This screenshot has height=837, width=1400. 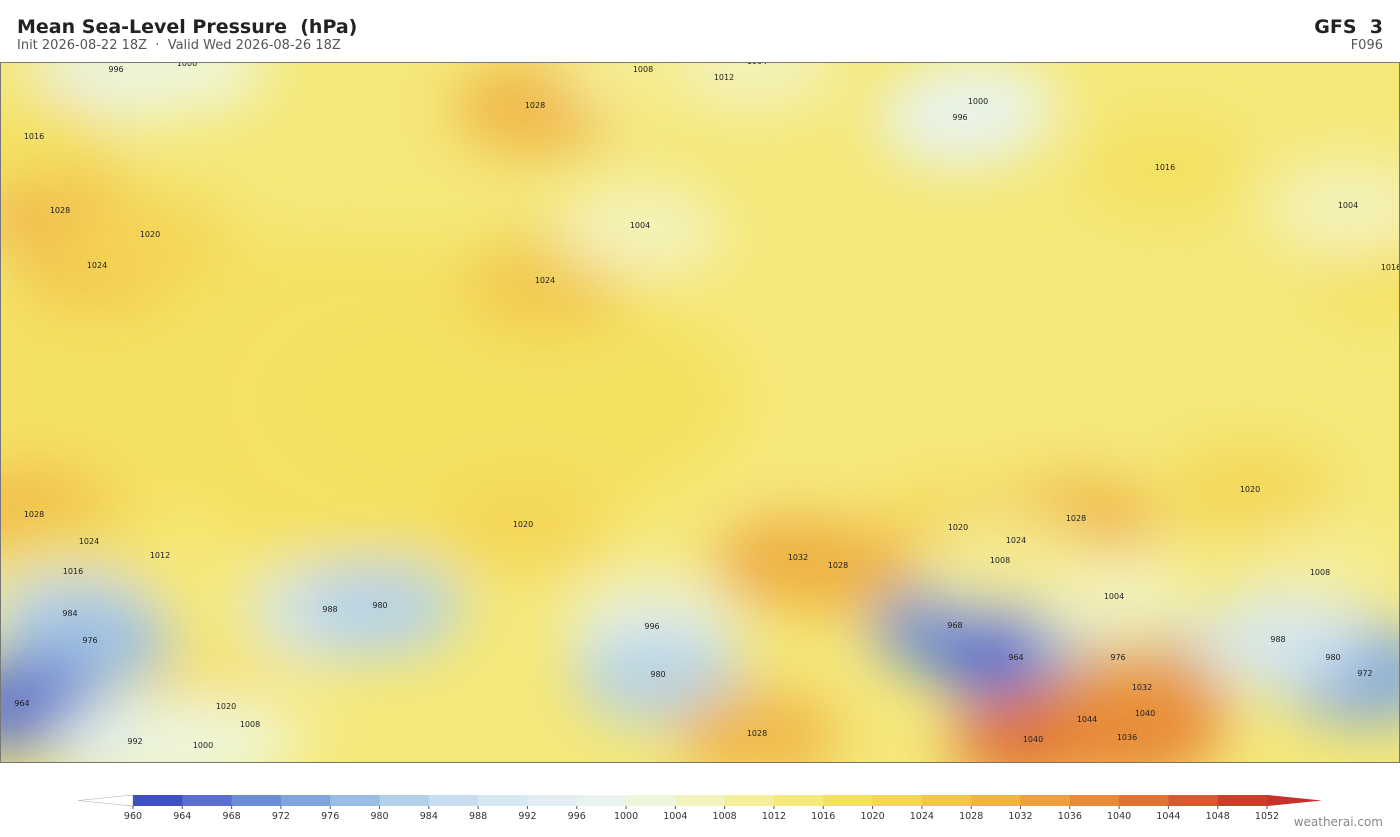 I want to click on colorbar-tick-label: 1016, so click(x=823, y=816).